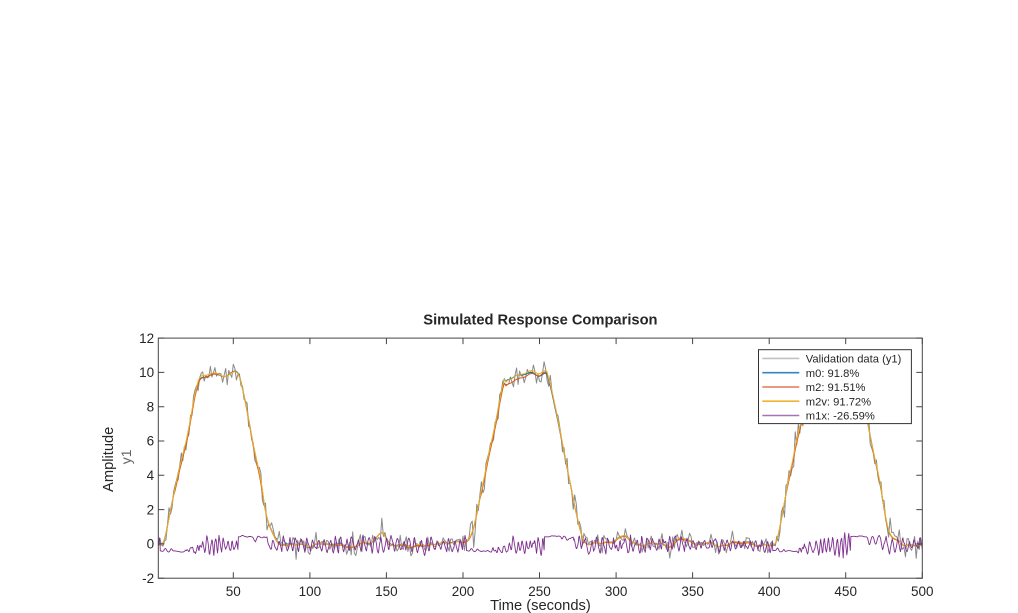 Image resolution: width=1018 pixels, height=613 pixels. I want to click on svg-text: Time (seconds), so click(540, 605).